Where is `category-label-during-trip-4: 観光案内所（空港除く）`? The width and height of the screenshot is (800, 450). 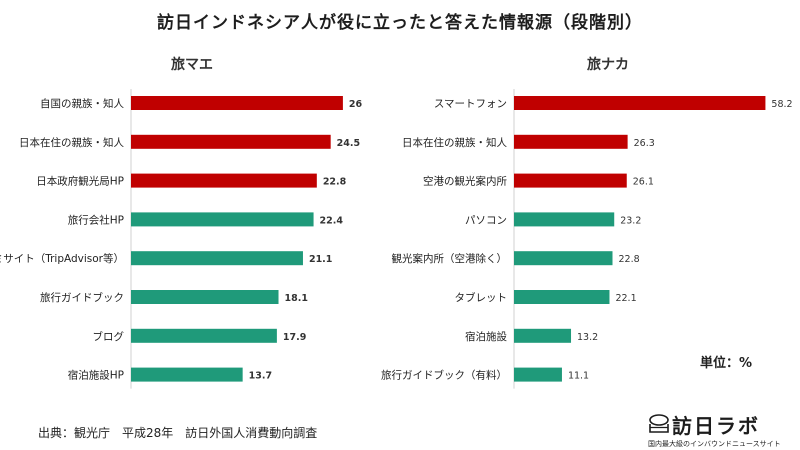 category-label-during-trip-4: 観光案内所（空港除く） is located at coordinates (450, 258).